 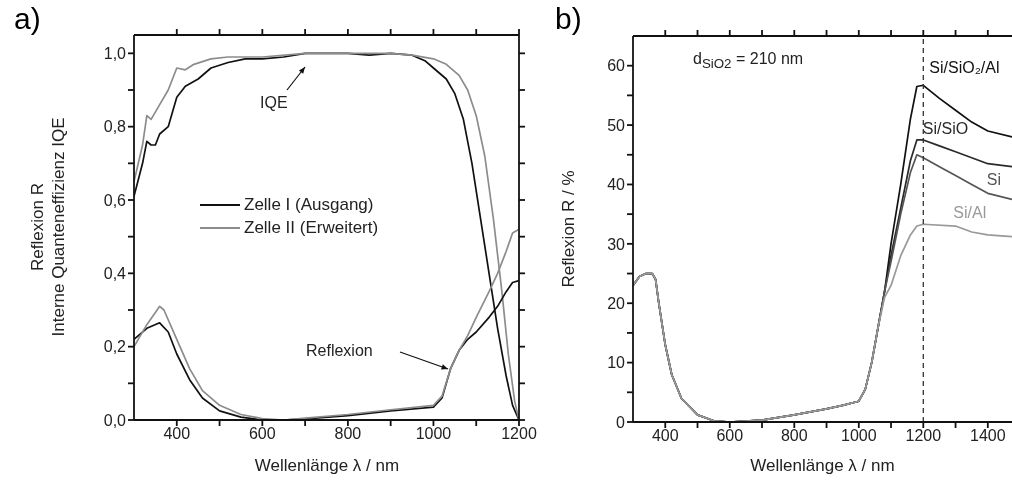 What do you see at coordinates (616, 303) in the screenshot?
I see `y-tick-label: 20` at bounding box center [616, 303].